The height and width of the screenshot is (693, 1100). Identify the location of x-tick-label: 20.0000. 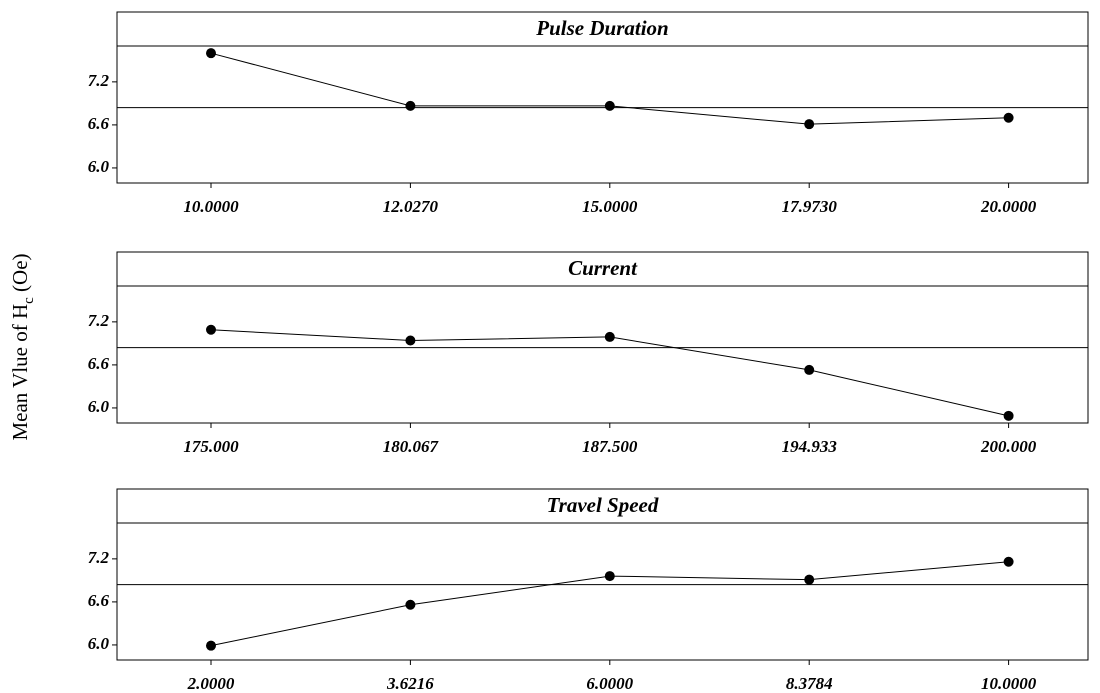
(1008, 206).